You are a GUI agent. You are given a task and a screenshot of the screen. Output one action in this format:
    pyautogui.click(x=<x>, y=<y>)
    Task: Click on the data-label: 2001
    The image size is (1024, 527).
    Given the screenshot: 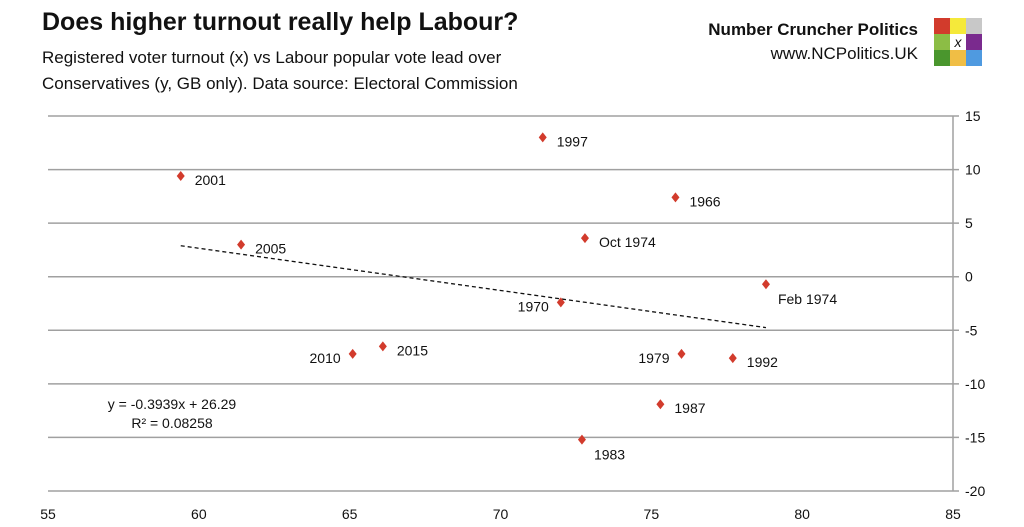 What is the action you would take?
    pyautogui.click(x=210, y=180)
    